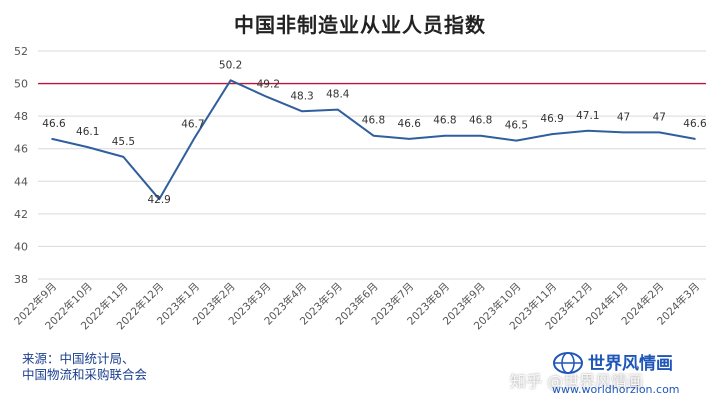 Image resolution: width=720 pixels, height=405 pixels. What do you see at coordinates (21, 246) in the screenshot?
I see `y-tick-label: 40` at bounding box center [21, 246].